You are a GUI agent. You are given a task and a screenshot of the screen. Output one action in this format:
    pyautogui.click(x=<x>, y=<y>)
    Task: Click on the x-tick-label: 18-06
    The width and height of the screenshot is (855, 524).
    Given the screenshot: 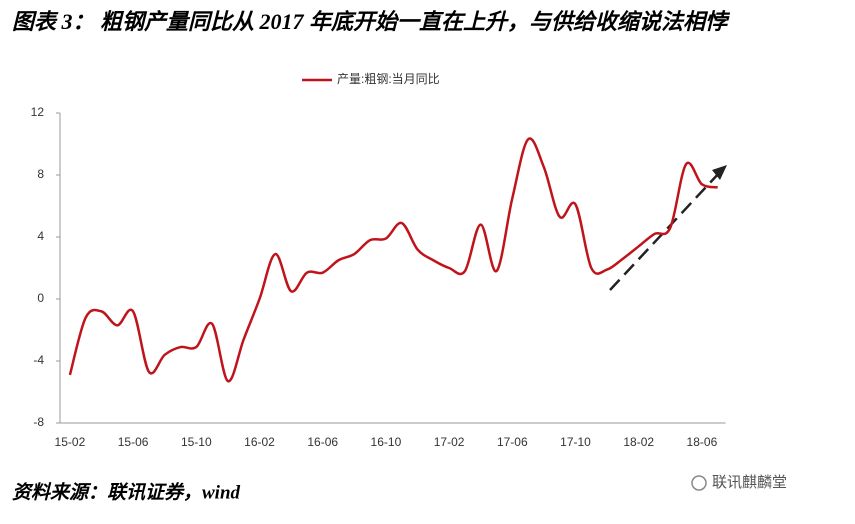 What is the action you would take?
    pyautogui.click(x=702, y=442)
    